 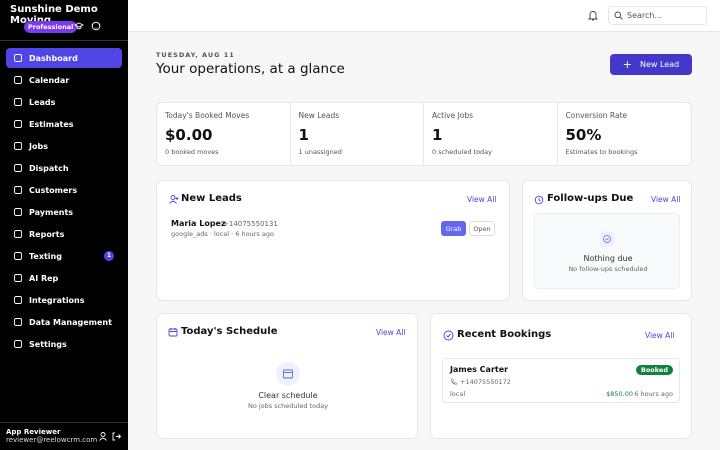 I want to click on stat: Active Jobs 1 0 scheduled today, so click(x=491, y=134).